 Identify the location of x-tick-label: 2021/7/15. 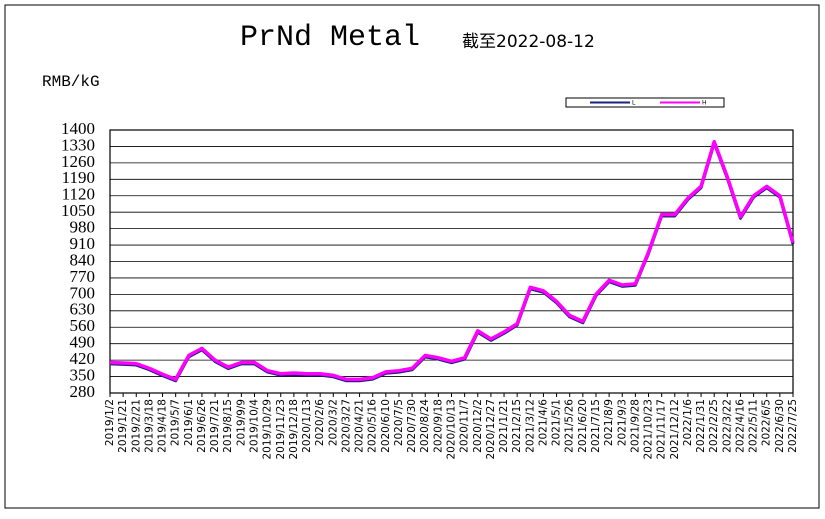
(596, 426).